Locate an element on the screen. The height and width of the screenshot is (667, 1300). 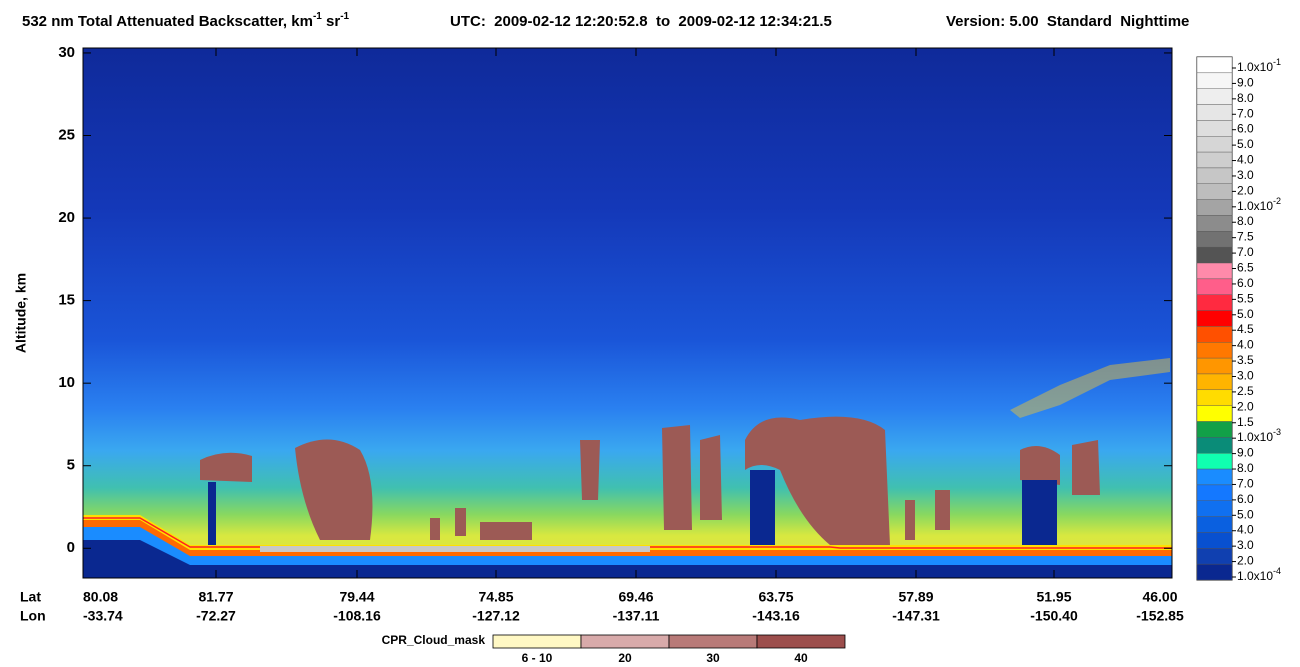
colorbar-label: 4.0 is located at coordinates (1245, 345).